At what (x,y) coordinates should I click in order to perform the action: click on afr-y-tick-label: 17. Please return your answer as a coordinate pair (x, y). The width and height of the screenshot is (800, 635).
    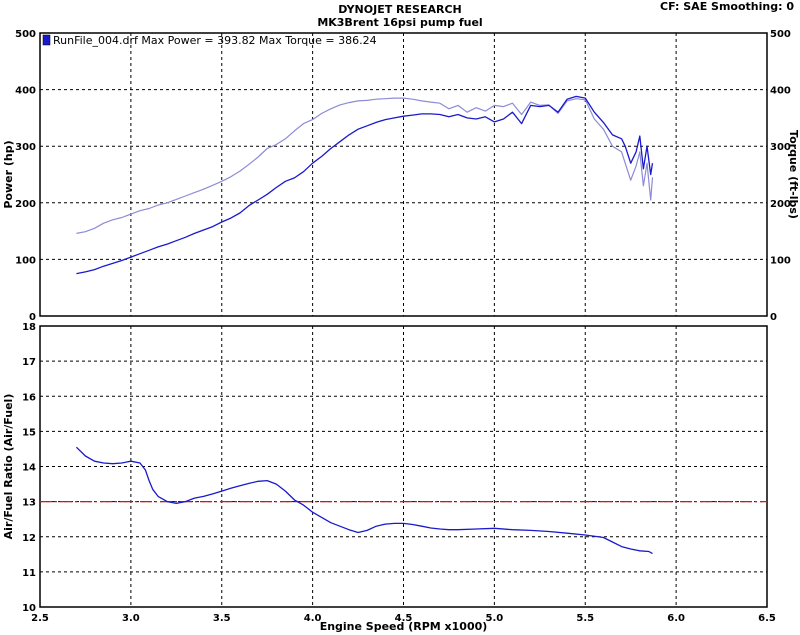
    Looking at the image, I should click on (29, 362).